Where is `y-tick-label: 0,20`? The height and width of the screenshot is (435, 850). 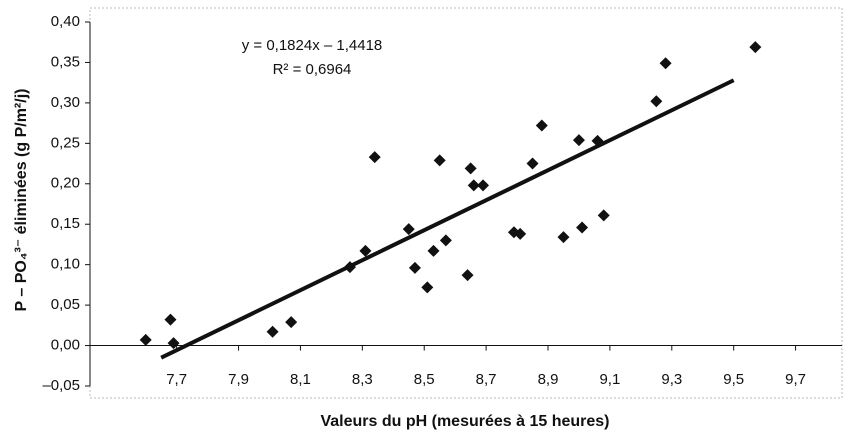 y-tick-label: 0,20 is located at coordinates (65, 183).